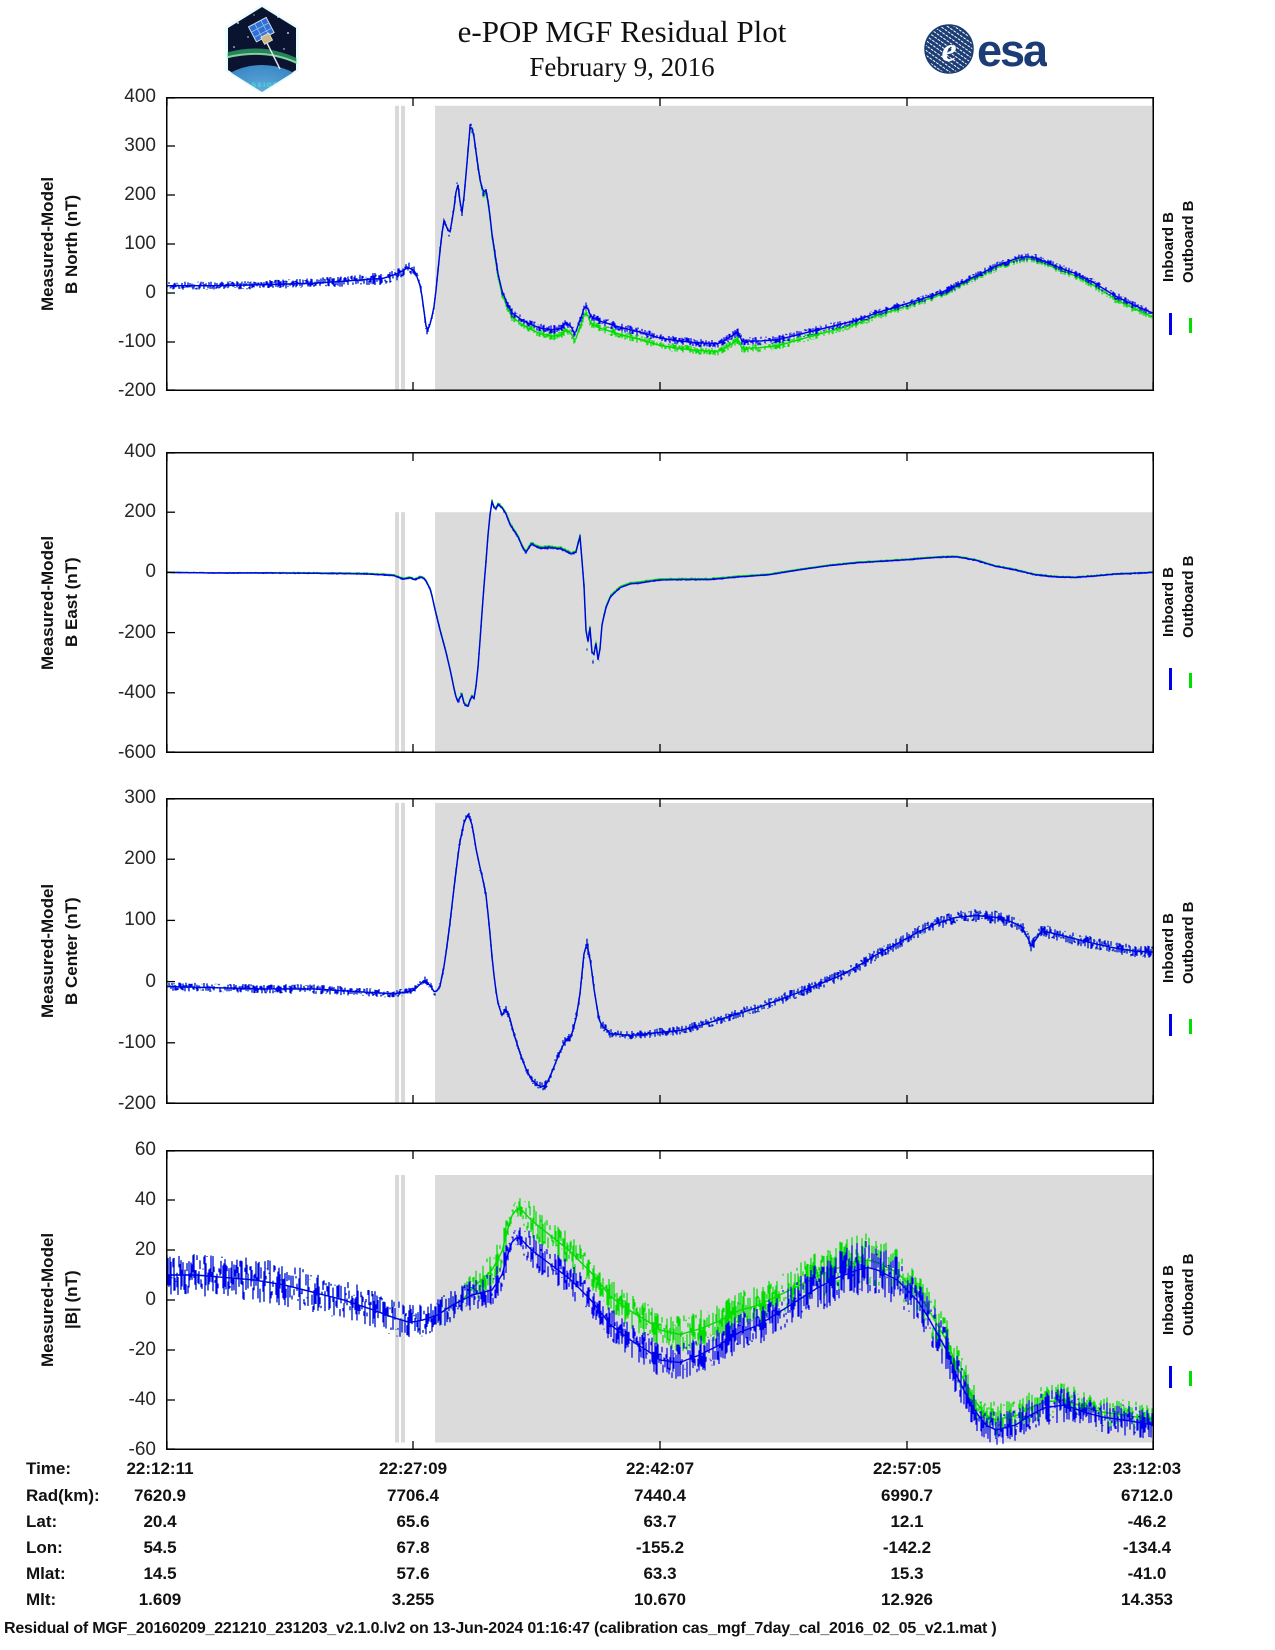 This screenshot has width=1275, height=1650. Describe the element at coordinates (160, 1547) in the screenshot. I see `table-cell: 54.5` at that location.